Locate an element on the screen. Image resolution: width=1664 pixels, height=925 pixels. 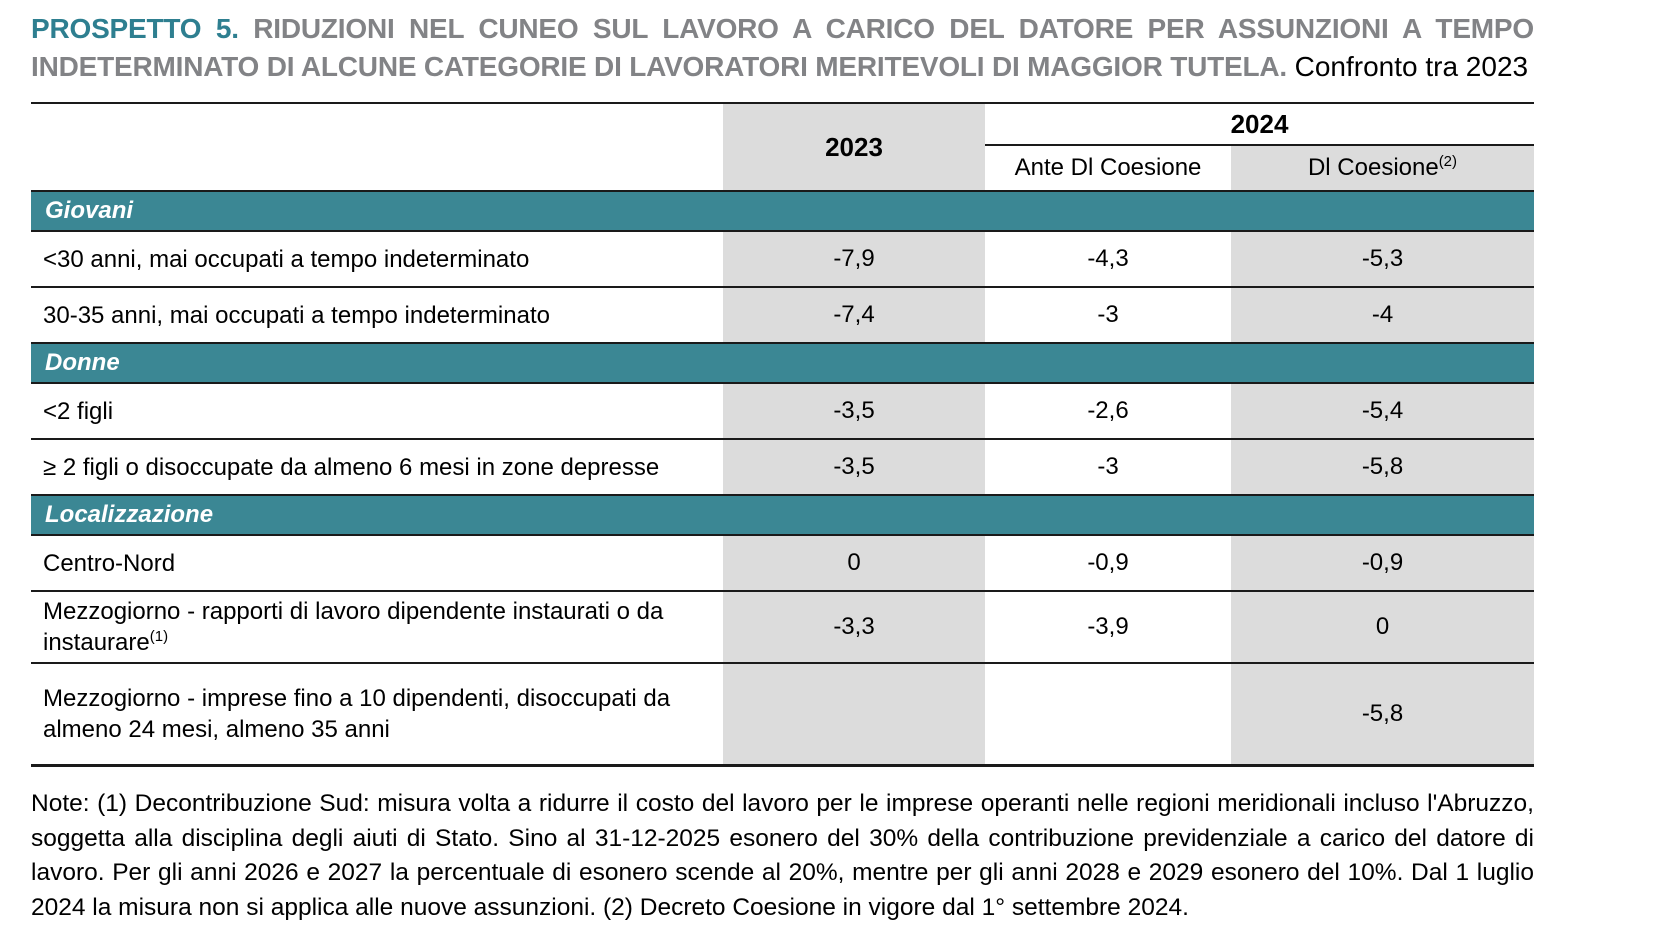
section-header-localizzazione: Localizzazione is located at coordinates (782, 515).